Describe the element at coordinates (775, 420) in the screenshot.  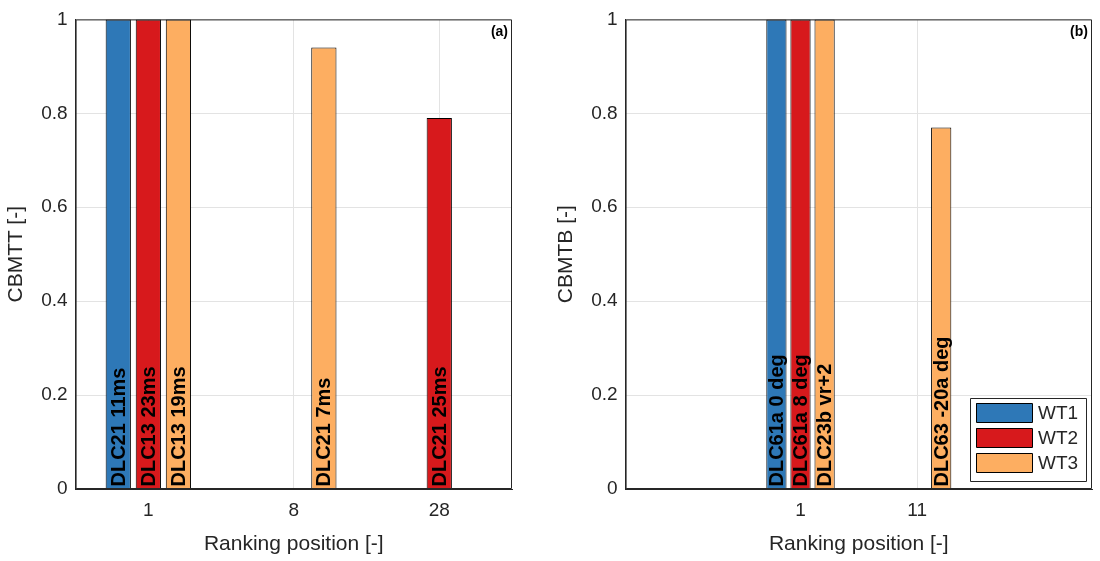
I see `data-label: DLC61a 0 deg` at that location.